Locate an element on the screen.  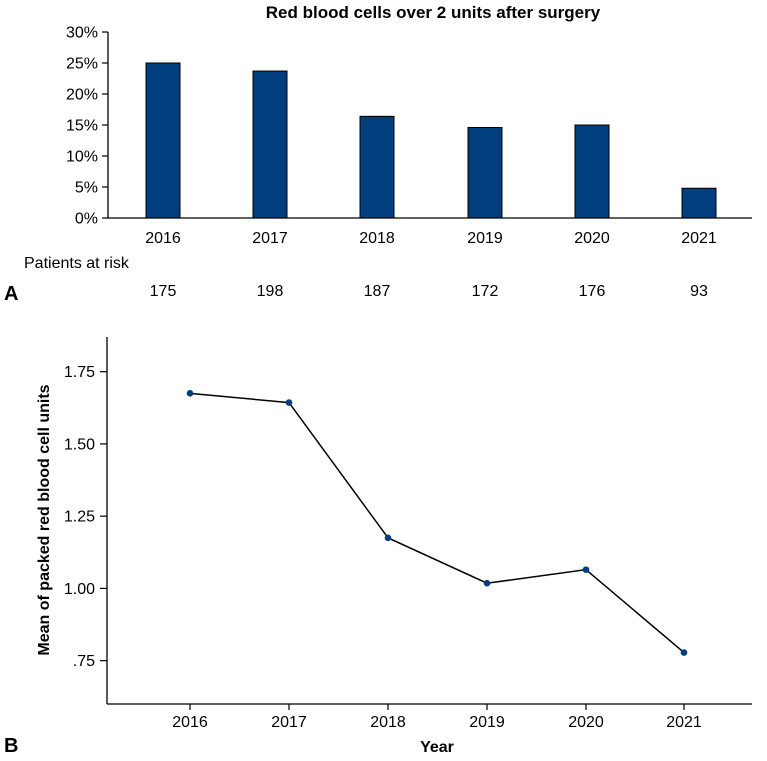
risk-table-label: Patients at risk is located at coordinates (77, 263).